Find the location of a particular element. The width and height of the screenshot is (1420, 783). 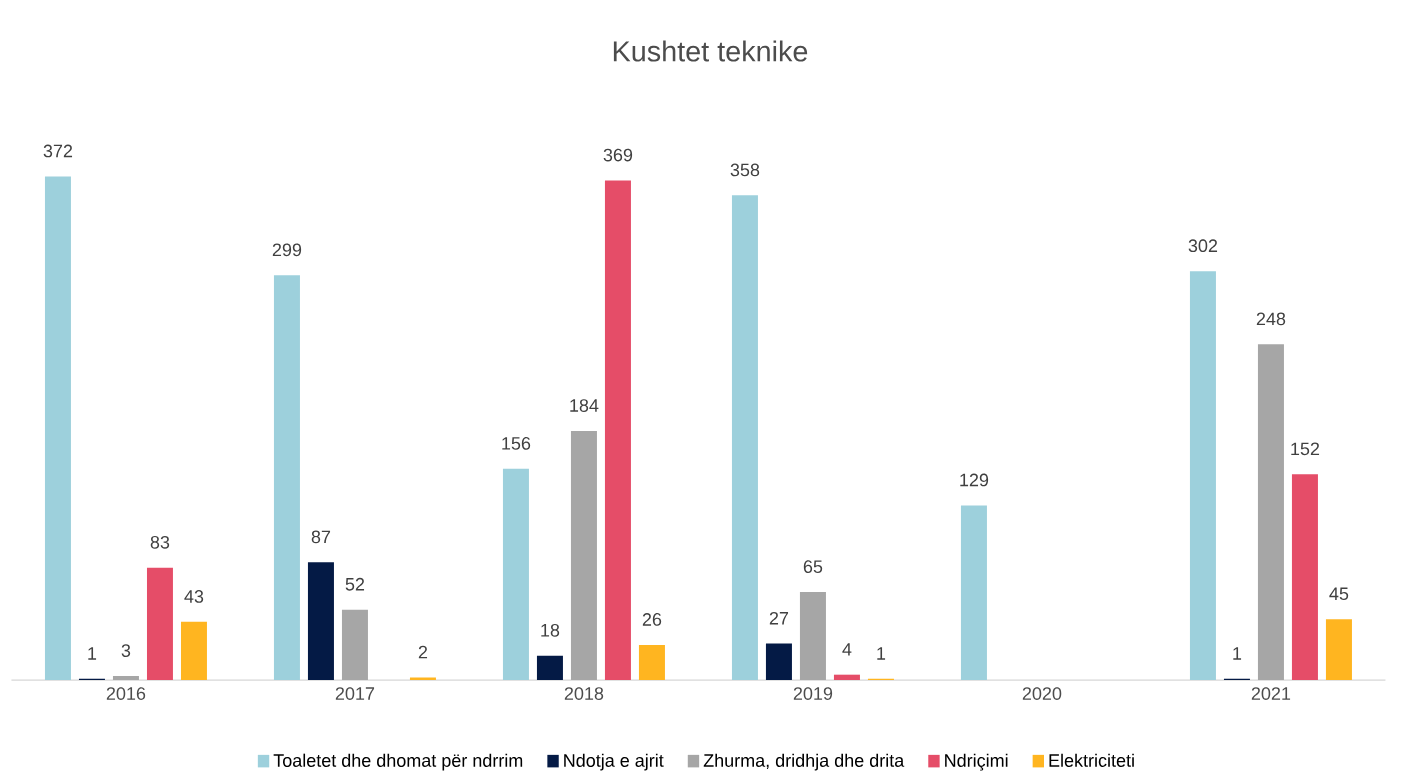

data-label: 156 is located at coordinates (516, 443).